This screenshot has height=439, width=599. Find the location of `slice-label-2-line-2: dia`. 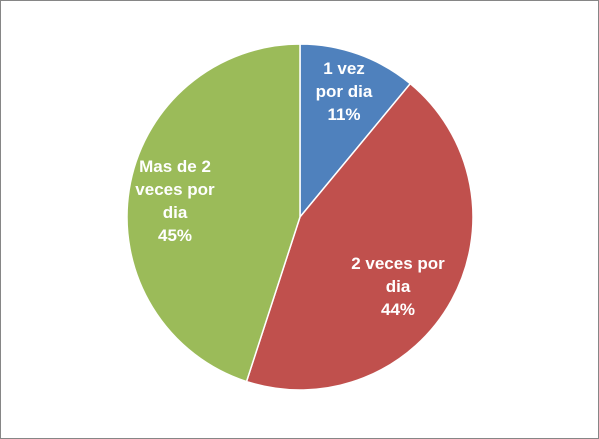

slice-label-2-line-2: dia is located at coordinates (398, 286).